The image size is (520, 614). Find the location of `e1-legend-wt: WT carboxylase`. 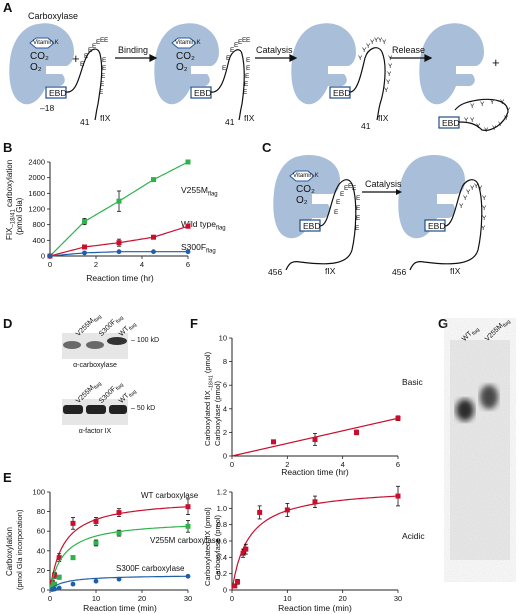

e1-legend-wt: WT carboxylase is located at coordinates (170, 495).